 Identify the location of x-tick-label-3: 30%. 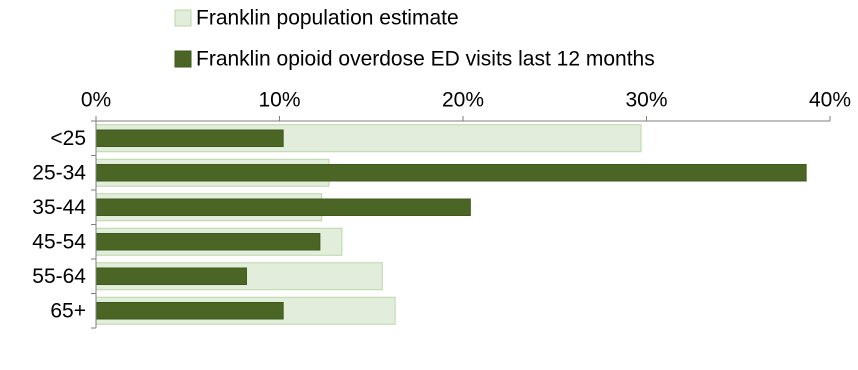
(646, 100).